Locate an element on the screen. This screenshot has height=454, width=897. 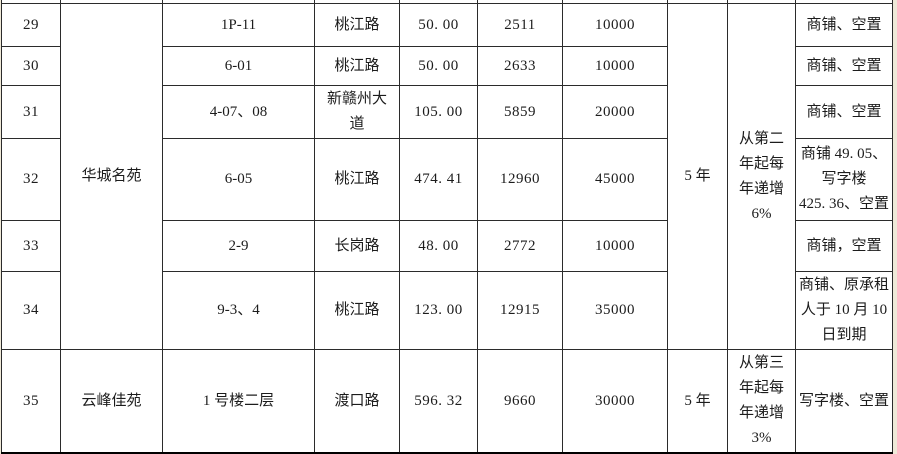
road-cell: 长岗路 is located at coordinates (357, 246).